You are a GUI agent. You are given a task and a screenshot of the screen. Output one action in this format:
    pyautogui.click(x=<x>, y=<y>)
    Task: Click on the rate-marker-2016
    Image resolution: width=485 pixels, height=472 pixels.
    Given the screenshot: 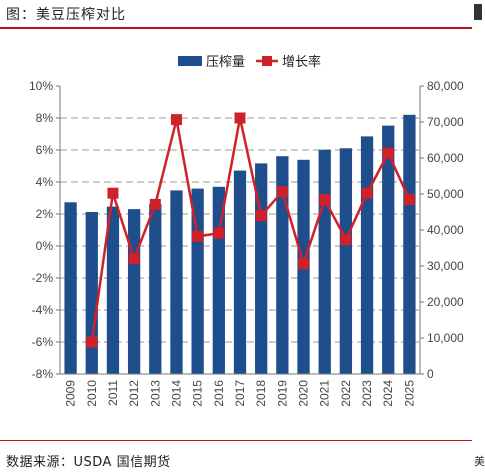 What is the action you would take?
    pyautogui.click(x=219, y=233)
    